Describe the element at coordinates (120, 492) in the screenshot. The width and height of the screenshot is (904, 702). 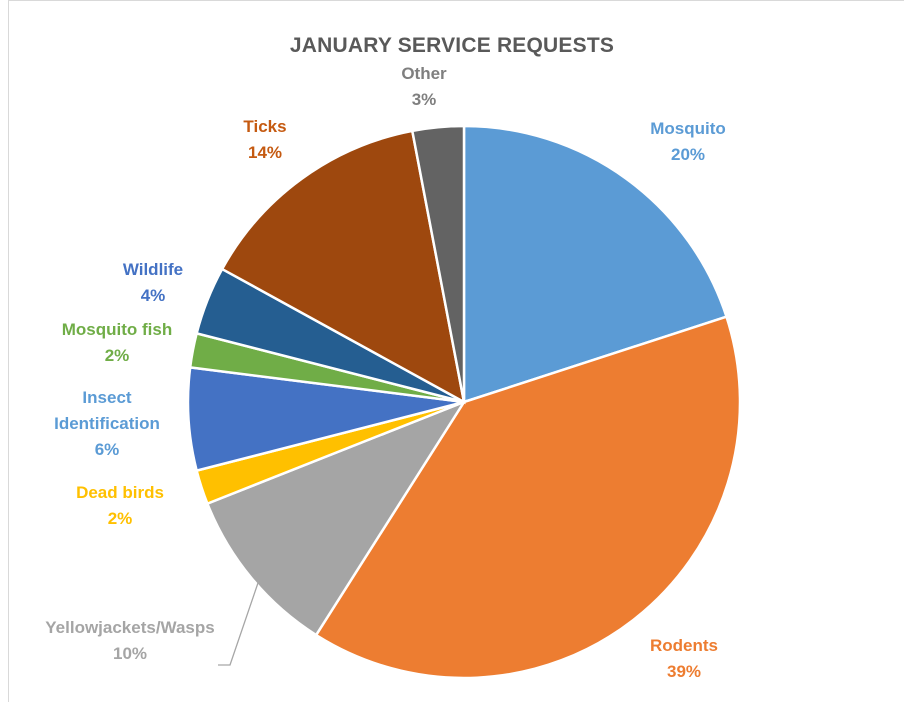
I see `slice-category-label: Dead birds` at that location.